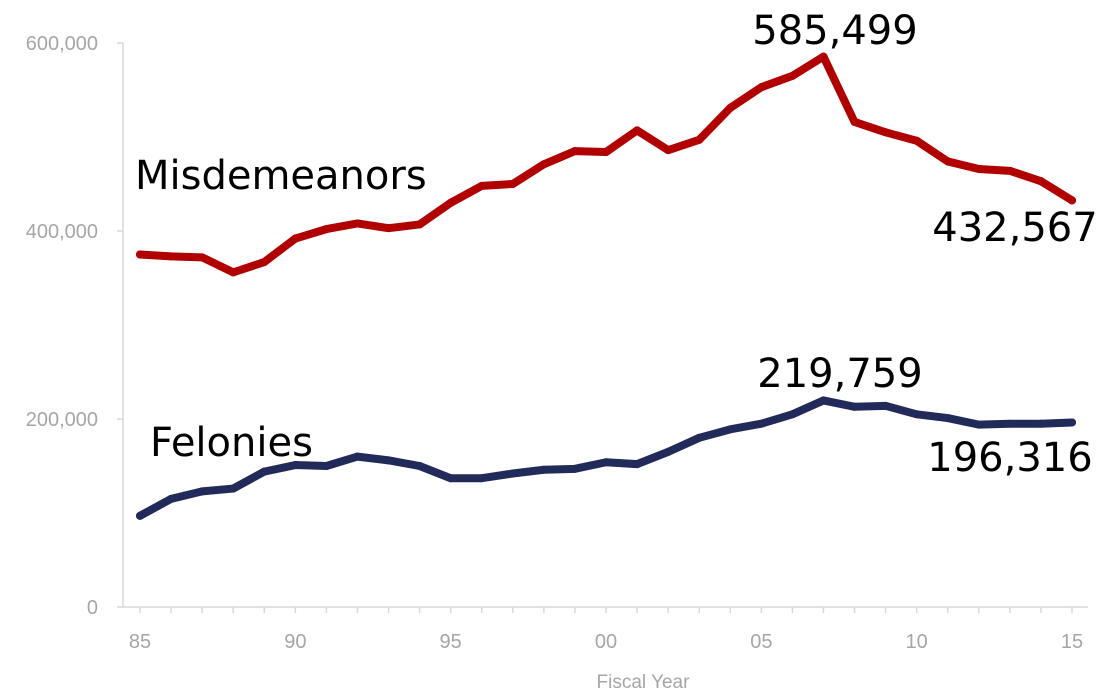 The width and height of the screenshot is (1109, 695). I want to click on data-label-felonies-last: 196,316, so click(1009, 458).